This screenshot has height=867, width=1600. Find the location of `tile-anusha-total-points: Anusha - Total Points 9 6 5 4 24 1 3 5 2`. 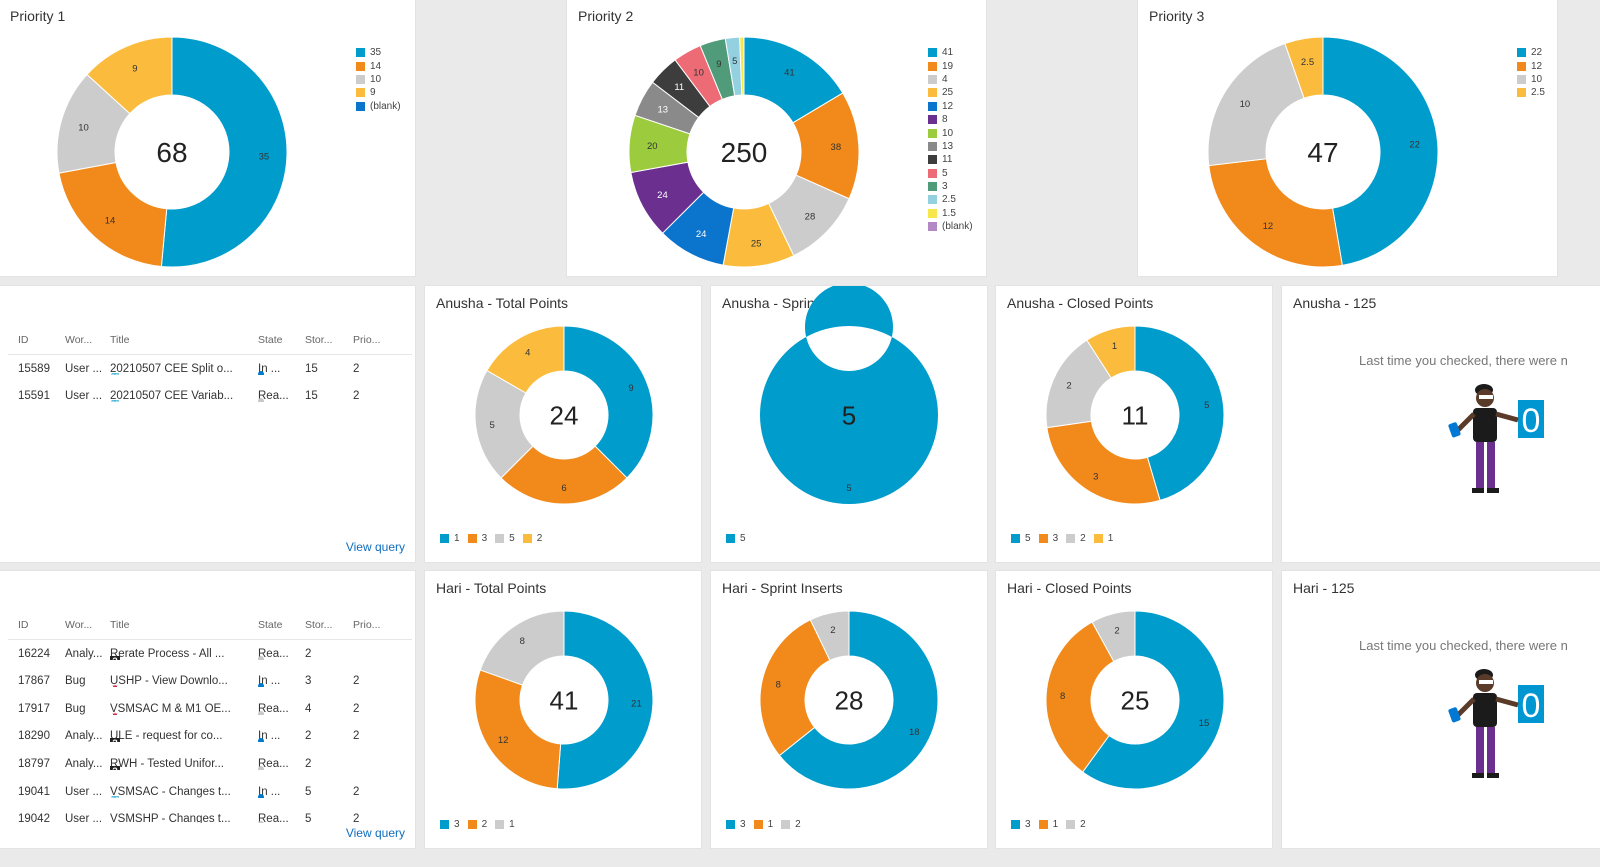

tile-anusha-total-points: Anusha - Total Points 9 6 5 4 24 1 3 5 2 is located at coordinates (563, 424).